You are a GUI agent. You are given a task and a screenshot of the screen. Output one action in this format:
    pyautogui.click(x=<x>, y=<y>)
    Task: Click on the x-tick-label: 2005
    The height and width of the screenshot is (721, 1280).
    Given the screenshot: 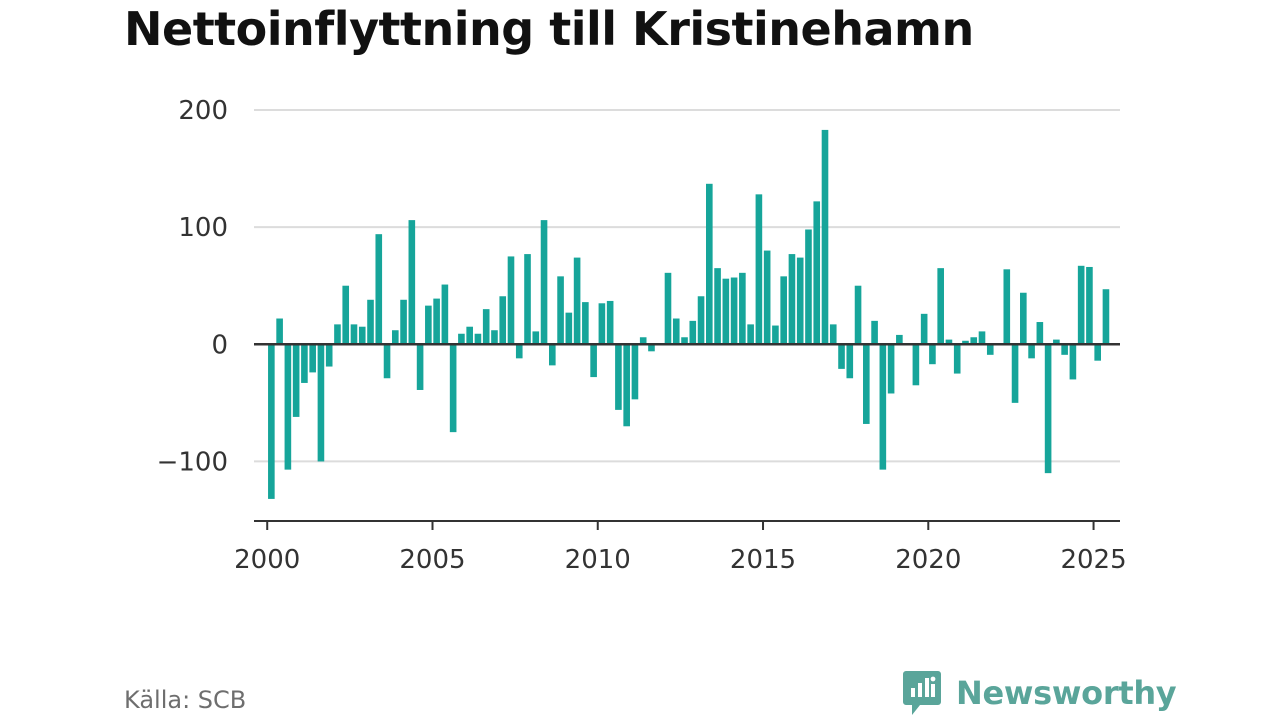 What is the action you would take?
    pyautogui.click(x=432, y=560)
    